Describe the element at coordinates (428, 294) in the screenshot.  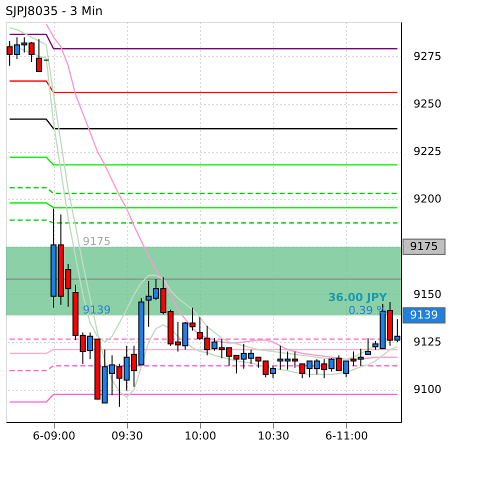
I see `y-tick-label: 9150` at that location.